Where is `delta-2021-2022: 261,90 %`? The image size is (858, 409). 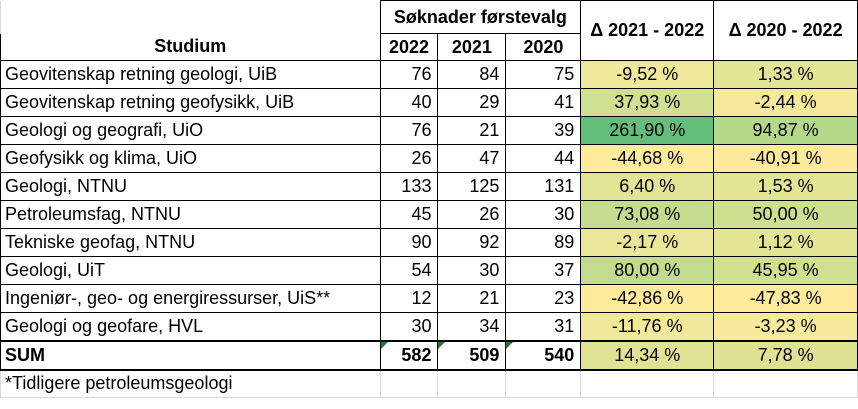 delta-2021-2022: 261,90 % is located at coordinates (647, 130).